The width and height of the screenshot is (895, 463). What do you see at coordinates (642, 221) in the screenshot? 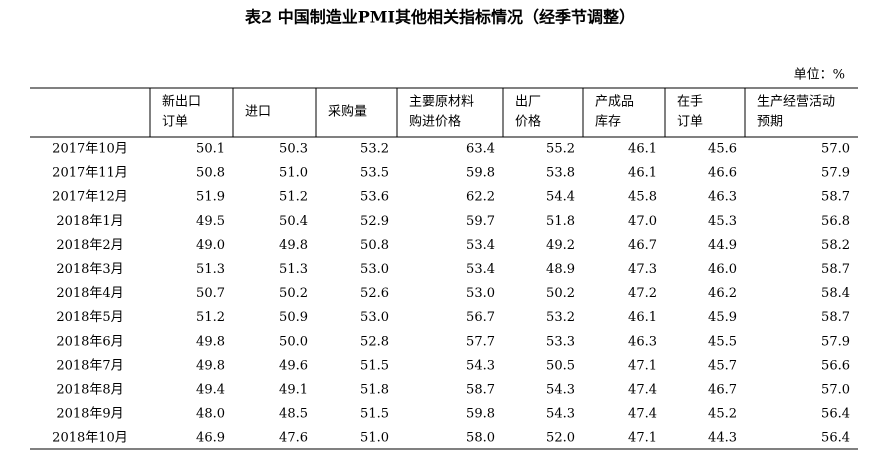
I see `cell-value: 47.0` at bounding box center [642, 221].